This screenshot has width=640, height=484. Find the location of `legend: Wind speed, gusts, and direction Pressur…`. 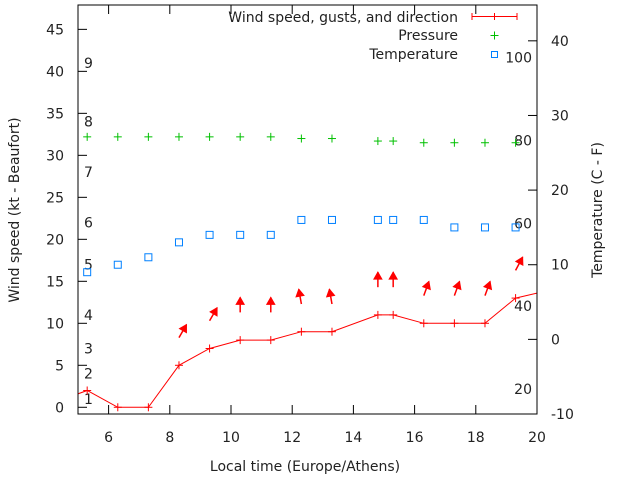

legend: Wind speed, gusts, and direction Pressur… is located at coordinates (373, 36).